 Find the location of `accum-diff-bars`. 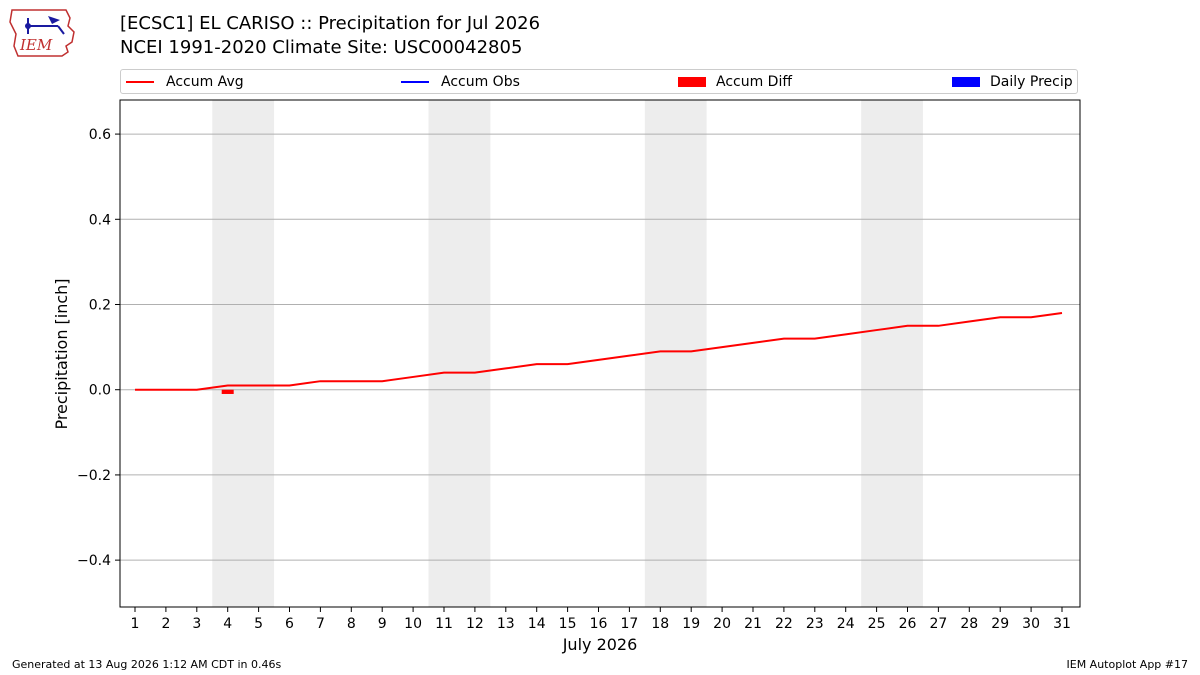

accum-diff-bars is located at coordinates (227, 391).